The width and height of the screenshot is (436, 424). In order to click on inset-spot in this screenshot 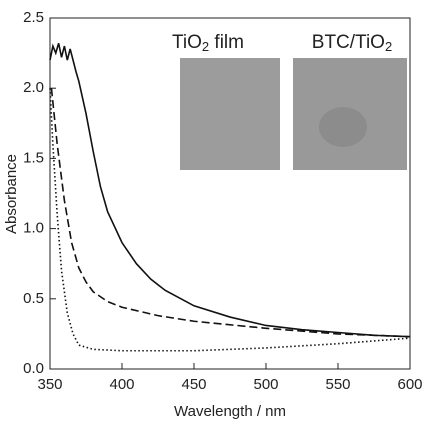, I will do `click(343, 127)`.